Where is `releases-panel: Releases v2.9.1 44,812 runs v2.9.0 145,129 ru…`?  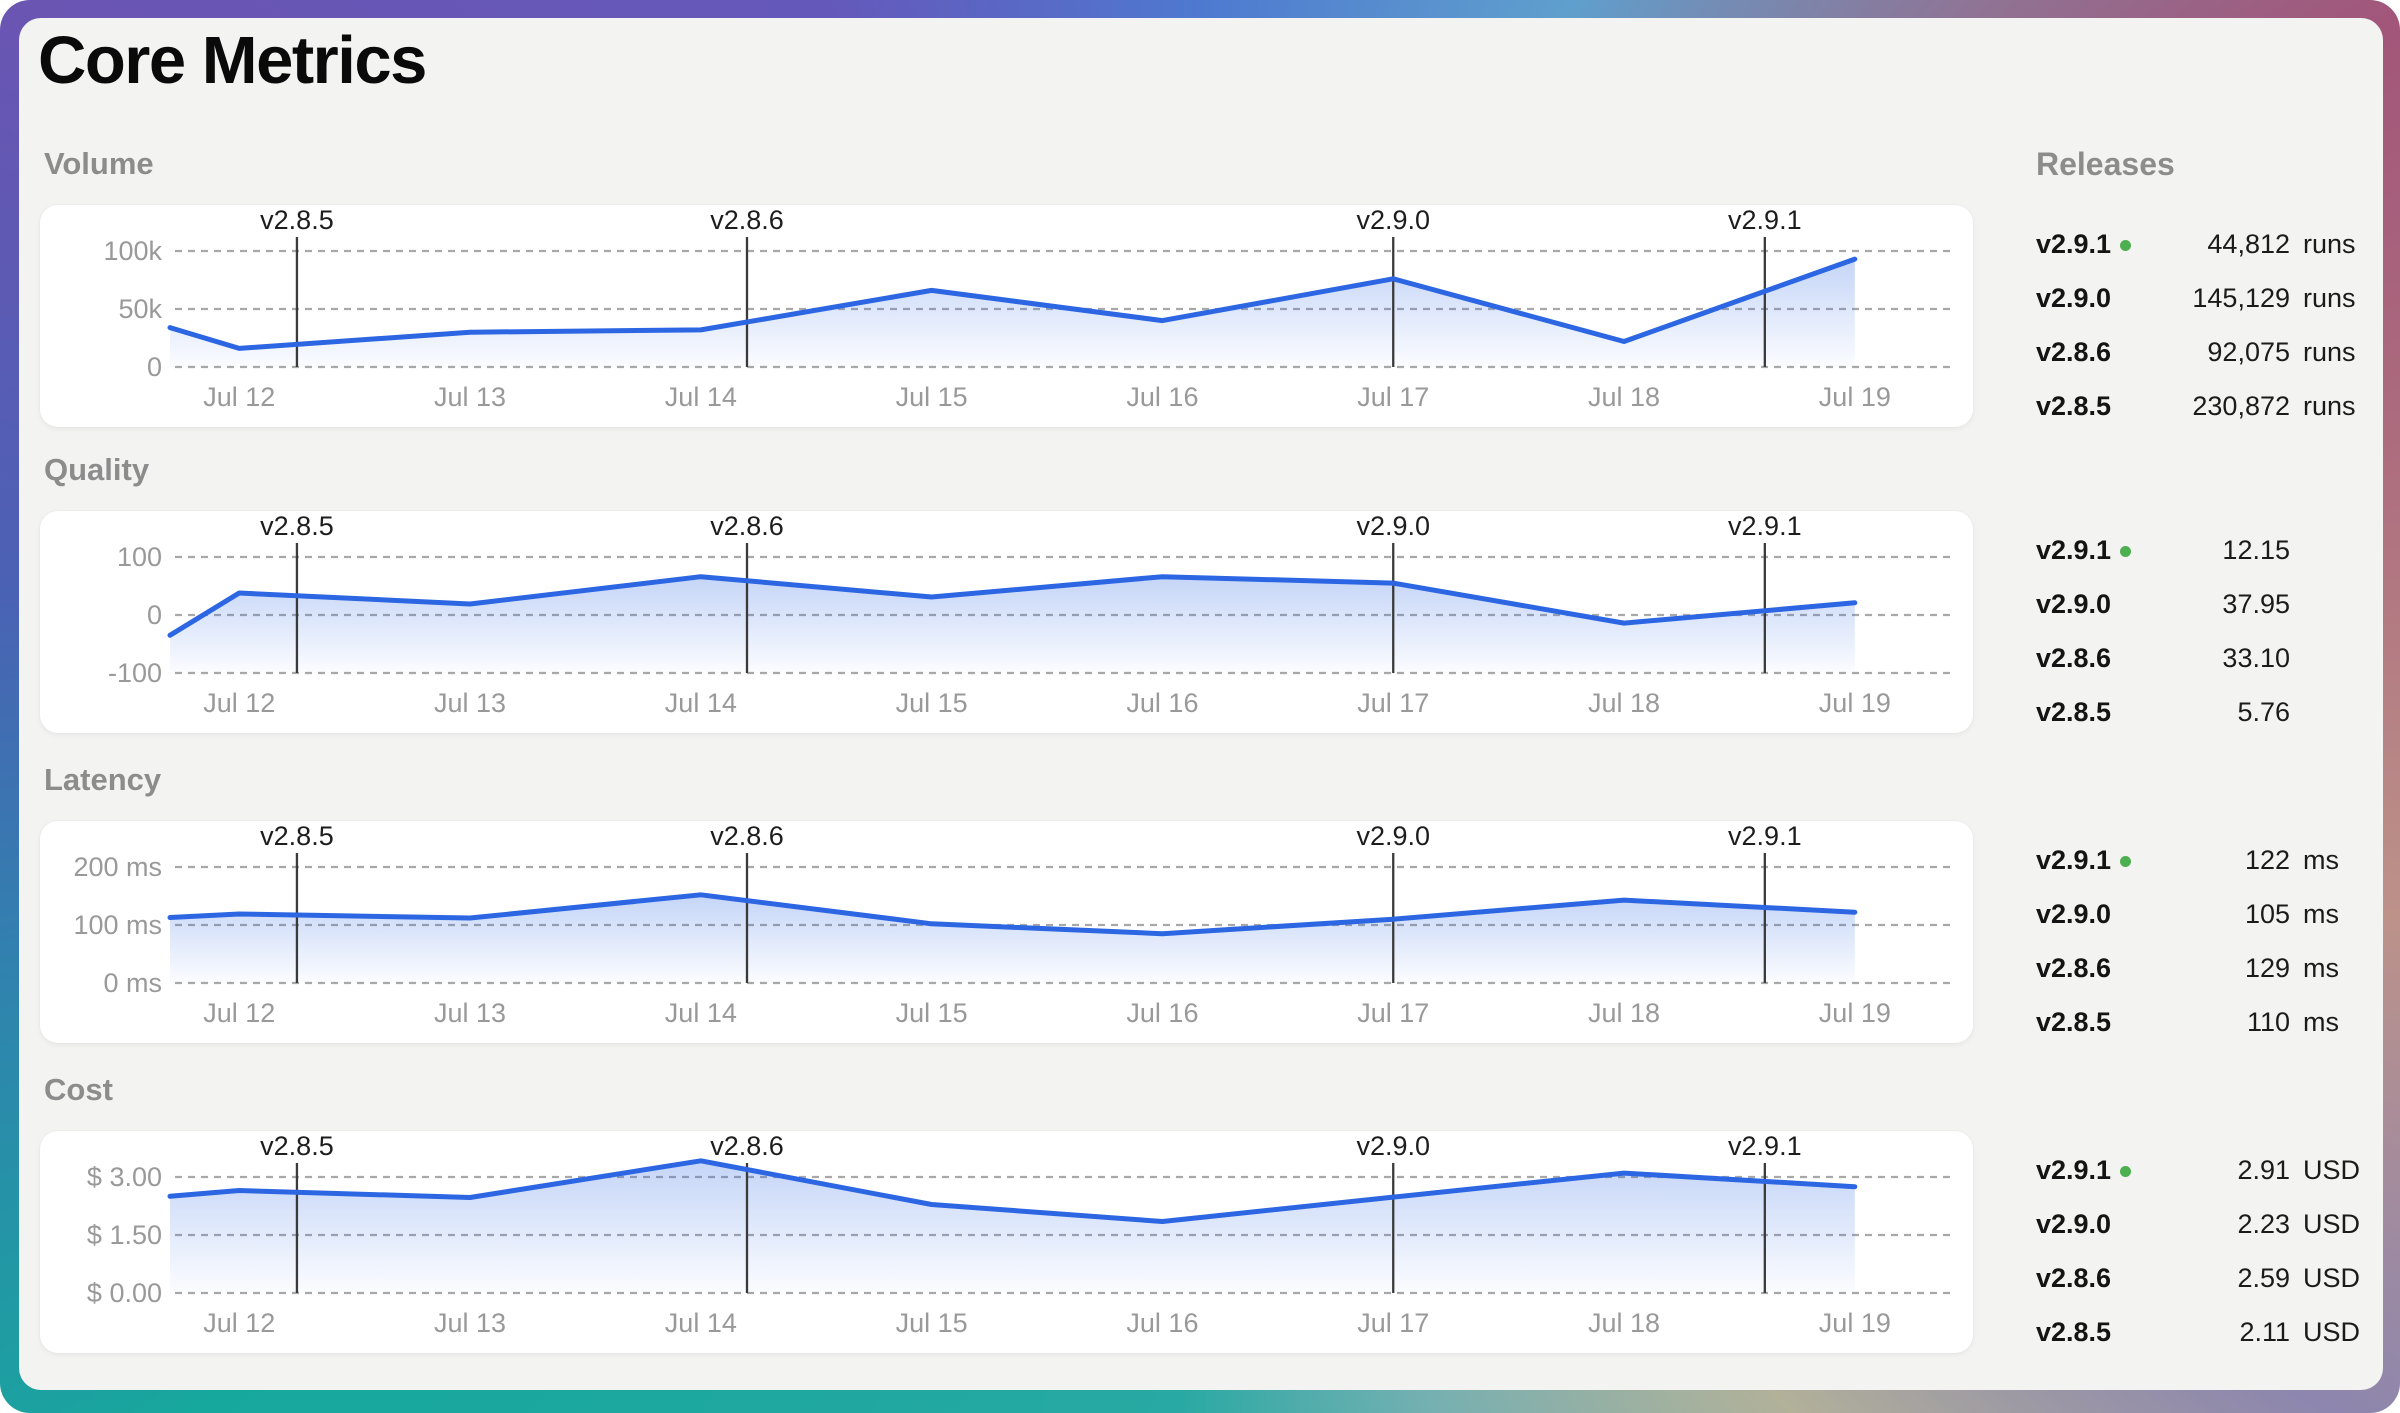
releases-panel: Releases v2.9.1 44,812 runs v2.9.0 145,129 ru… is located at coordinates (2208, 706).